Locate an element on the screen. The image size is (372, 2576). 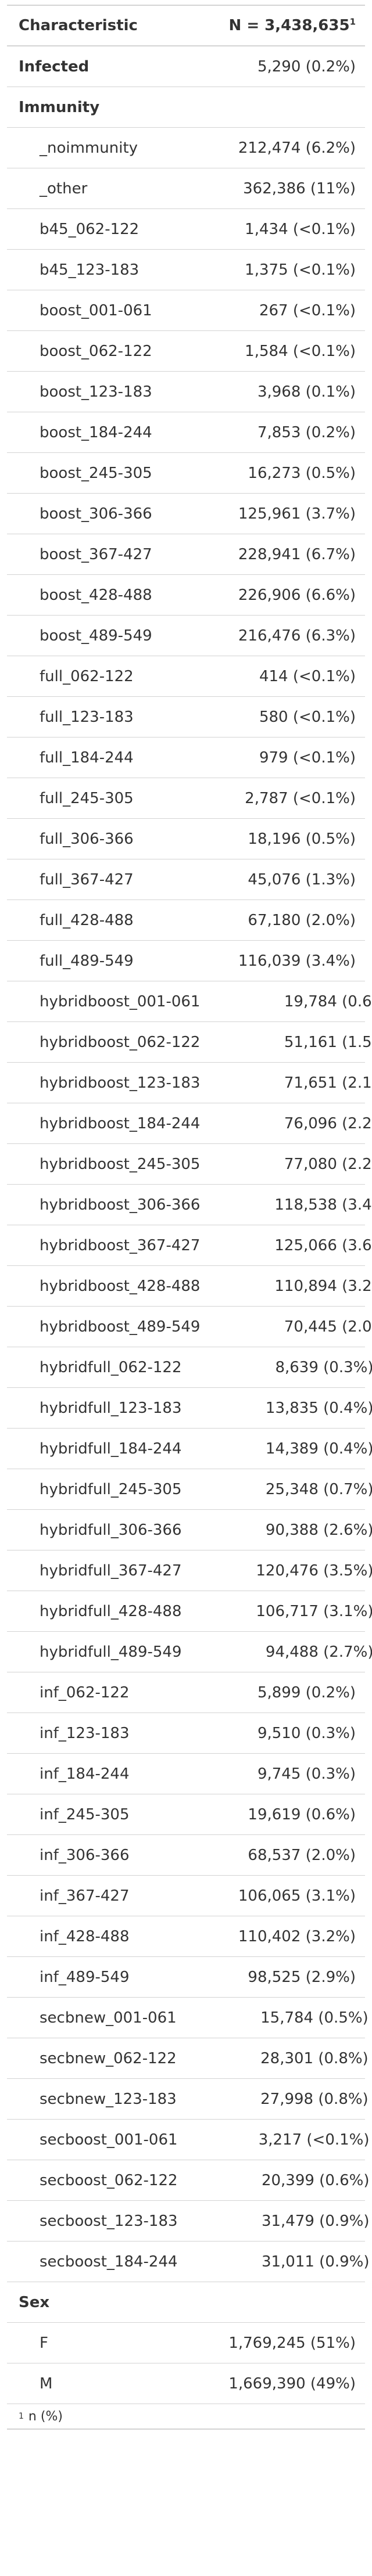
row-label: full_428-488 is located at coordinates (85, 920).